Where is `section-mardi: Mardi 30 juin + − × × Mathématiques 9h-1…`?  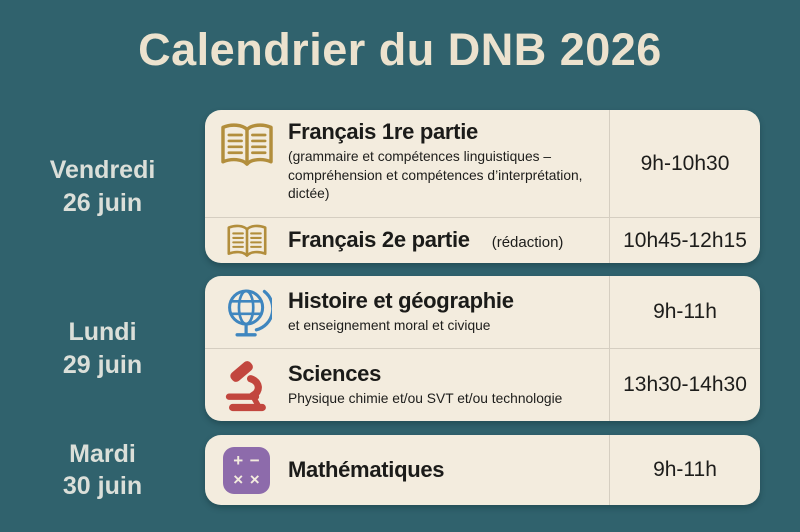 section-mardi: Mardi 30 juin + − × × Mathématiques 9h-1… is located at coordinates (400, 470).